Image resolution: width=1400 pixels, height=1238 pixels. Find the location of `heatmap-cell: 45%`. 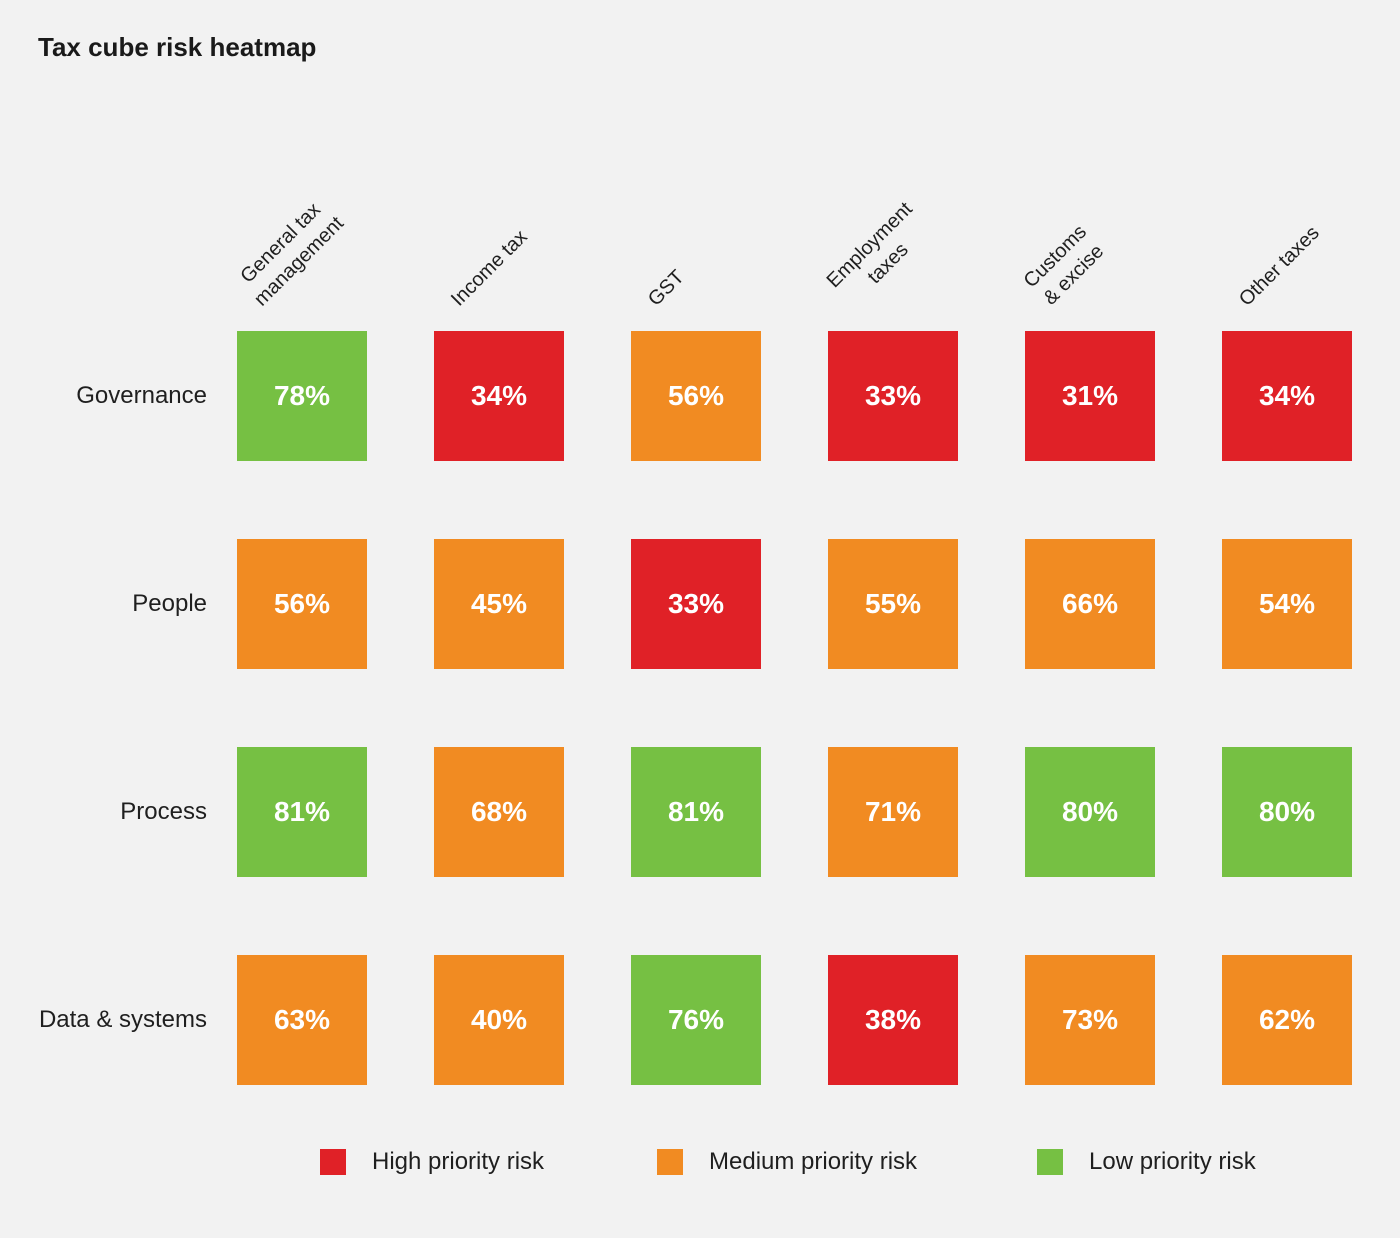

heatmap-cell: 45% is located at coordinates (499, 604).